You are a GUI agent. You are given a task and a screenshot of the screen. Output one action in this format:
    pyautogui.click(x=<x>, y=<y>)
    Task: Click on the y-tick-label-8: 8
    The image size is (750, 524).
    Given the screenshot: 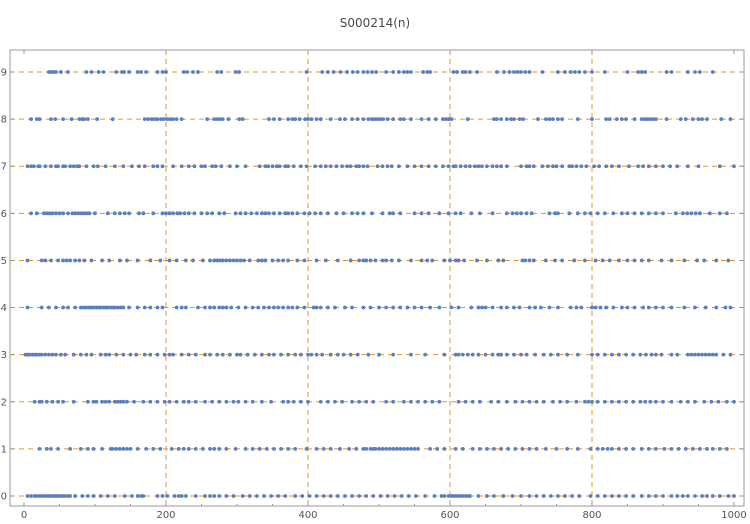 What is the action you would take?
    pyautogui.click(x=4, y=120)
    